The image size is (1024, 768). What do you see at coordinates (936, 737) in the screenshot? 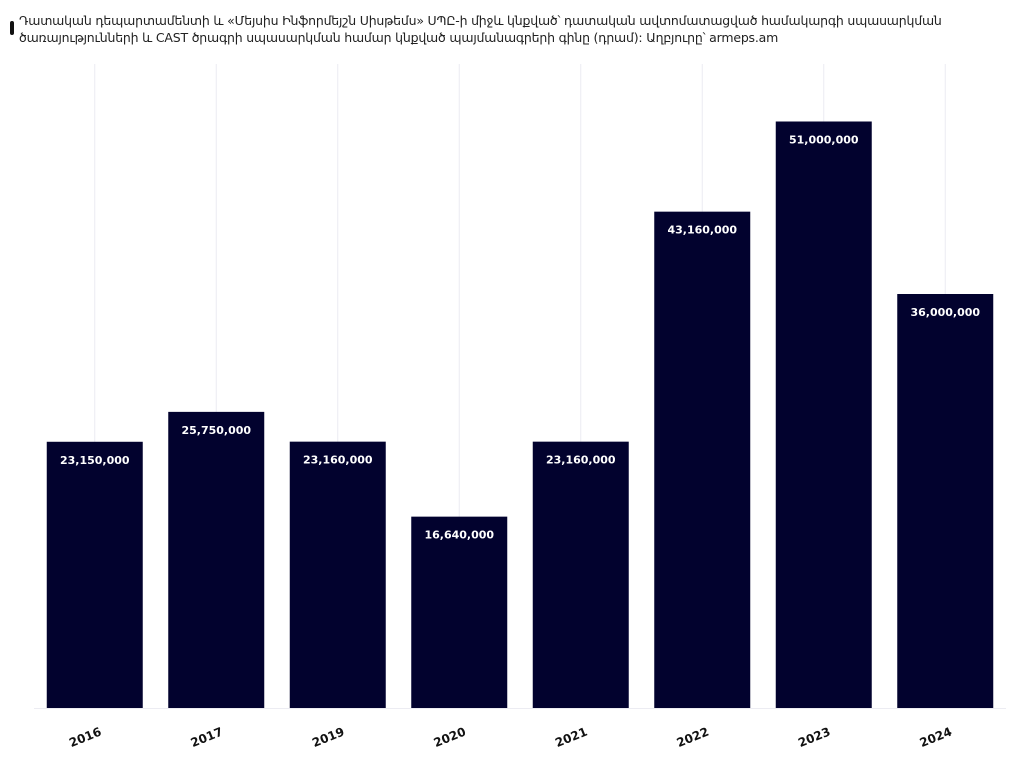
I see `x-tick-label: 2024` at bounding box center [936, 737].